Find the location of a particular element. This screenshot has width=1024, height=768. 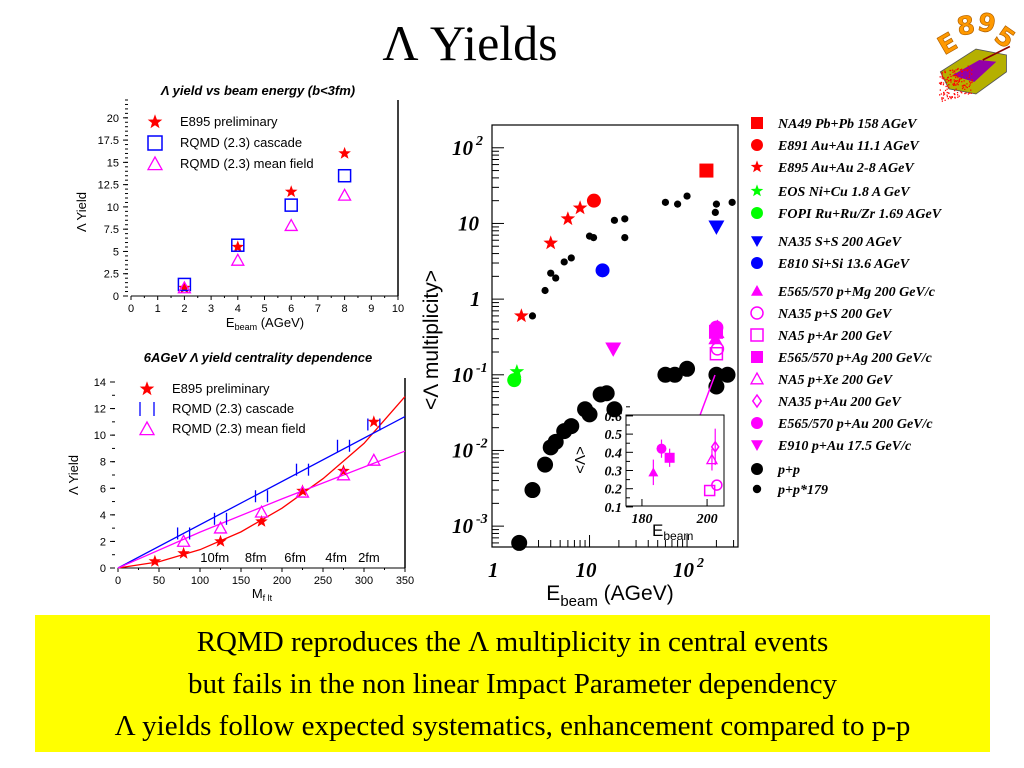

y-tick-label: 2 is located at coordinates (103, 542).